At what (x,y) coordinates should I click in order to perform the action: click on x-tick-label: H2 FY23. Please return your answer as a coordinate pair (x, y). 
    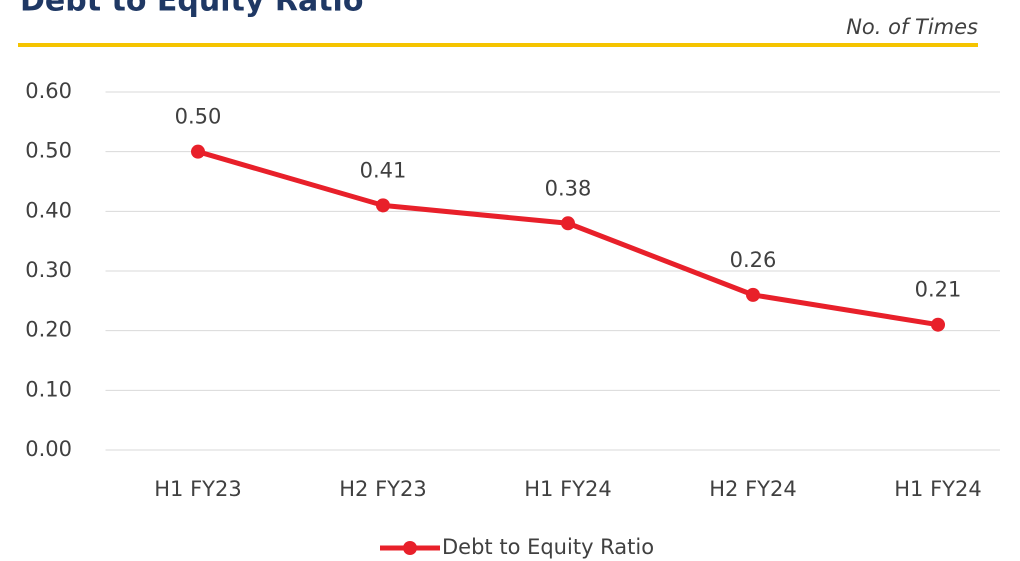
    Looking at the image, I should click on (382, 489).